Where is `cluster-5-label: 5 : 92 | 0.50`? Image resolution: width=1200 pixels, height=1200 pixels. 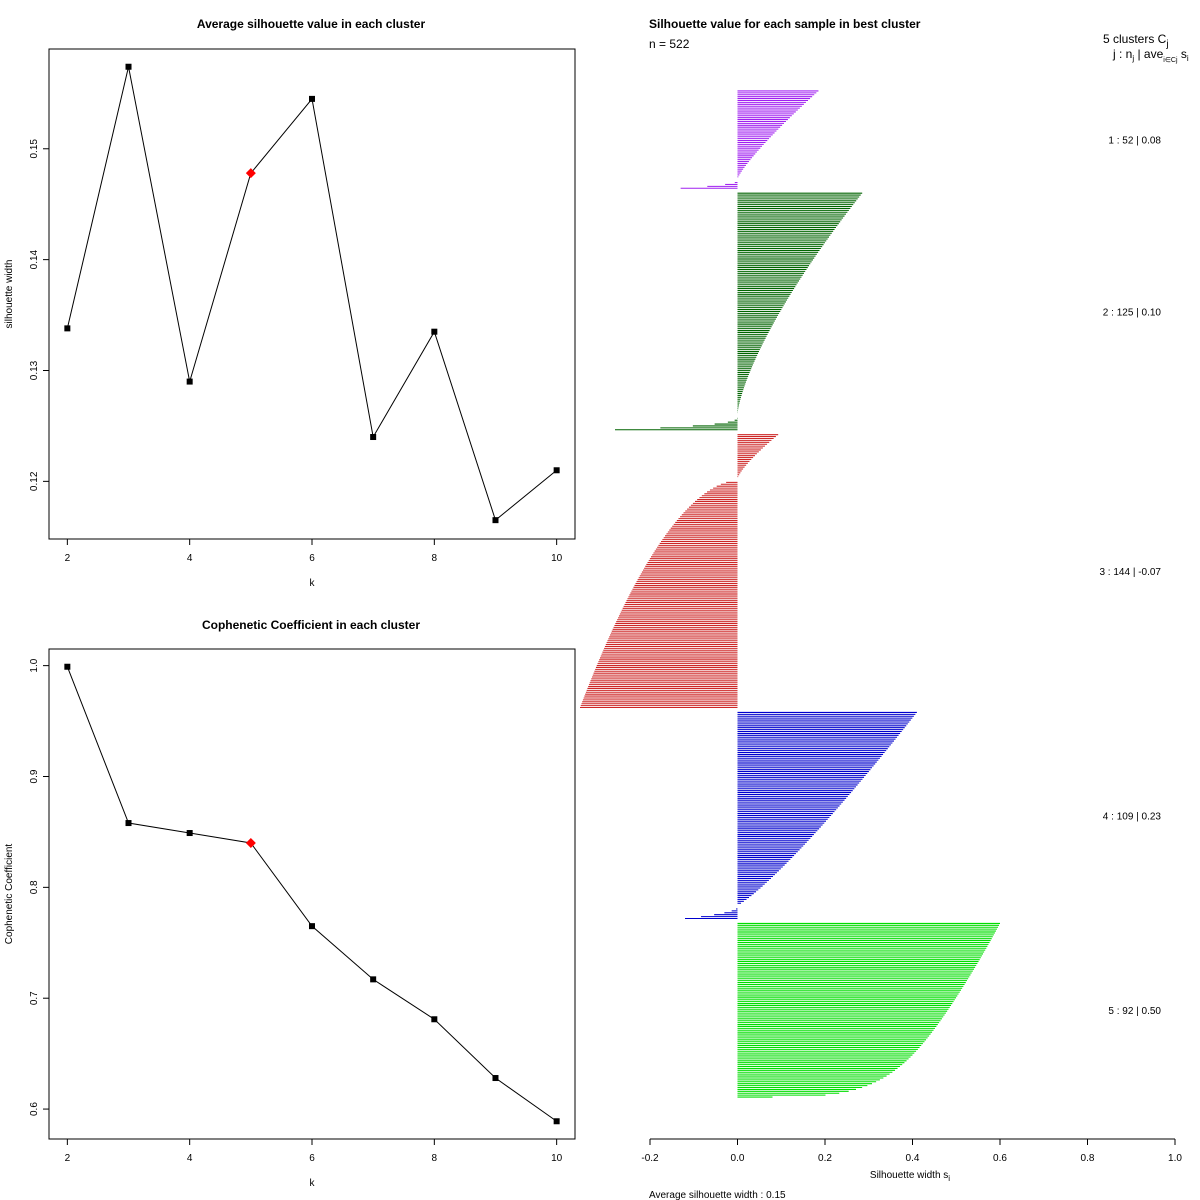
cluster-5-label: 5 : 92 | 0.50 is located at coordinates (1134, 1011).